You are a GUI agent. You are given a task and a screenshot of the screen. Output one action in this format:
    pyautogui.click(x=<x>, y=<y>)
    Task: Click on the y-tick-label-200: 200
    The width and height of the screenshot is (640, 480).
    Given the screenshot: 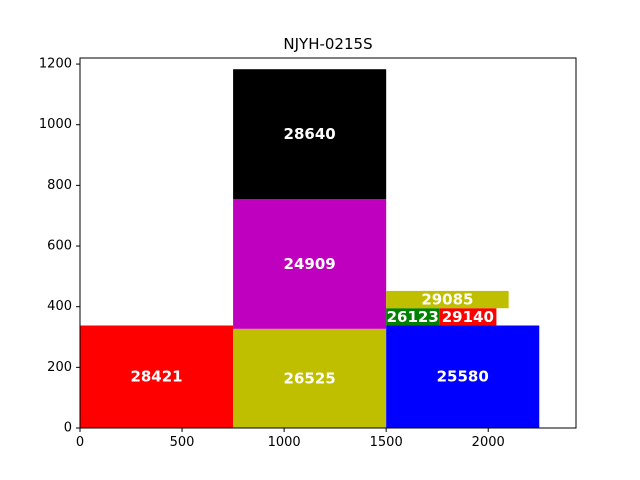 What is the action you would take?
    pyautogui.click(x=59, y=367)
    